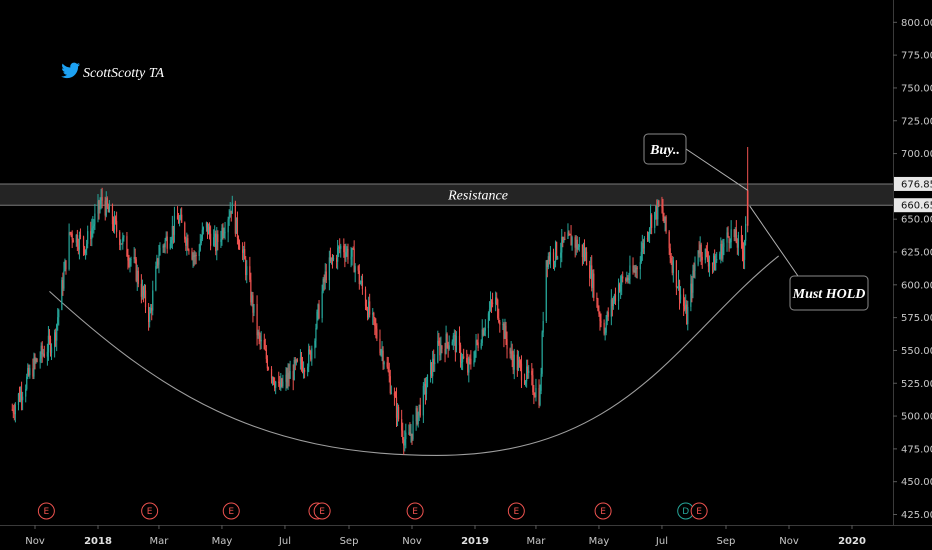 This screenshot has width=932, height=550. I want to click on y-tick-label: 775.00, so click(916, 56).